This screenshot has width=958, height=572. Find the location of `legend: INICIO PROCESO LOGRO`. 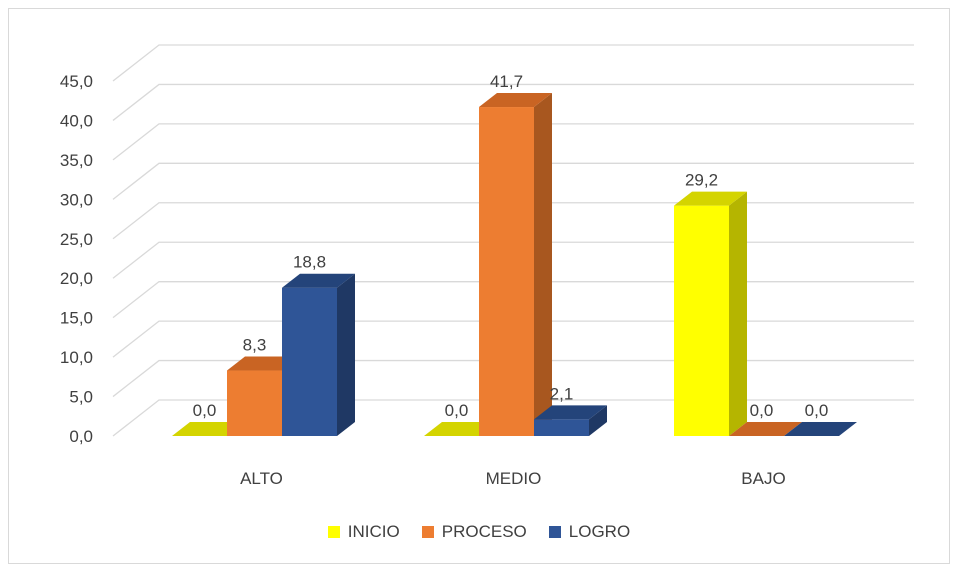

legend: INICIO PROCESO LOGRO is located at coordinates (479, 532).